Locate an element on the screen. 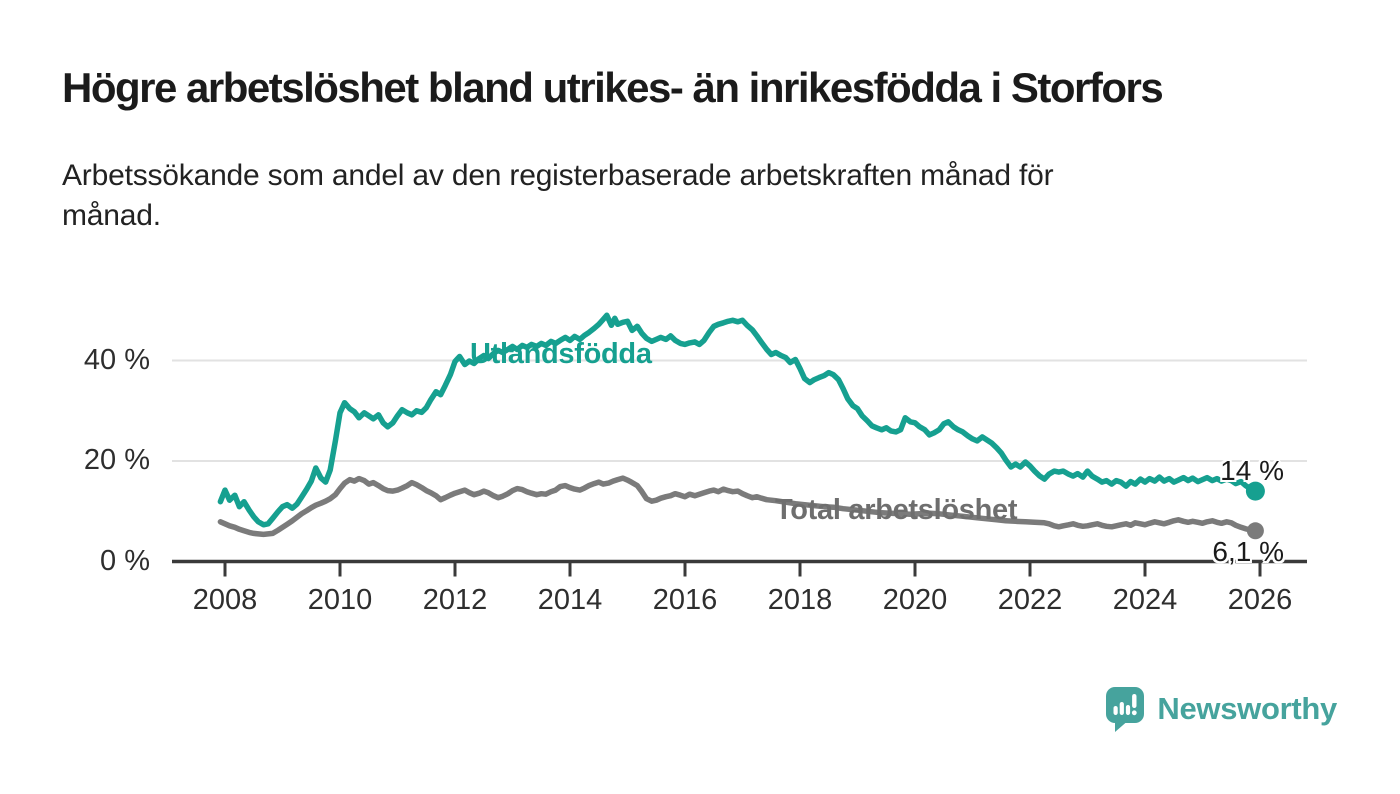 This screenshot has height=794, width=1400. series-end-dot-utlandsfodda is located at coordinates (1255, 491).